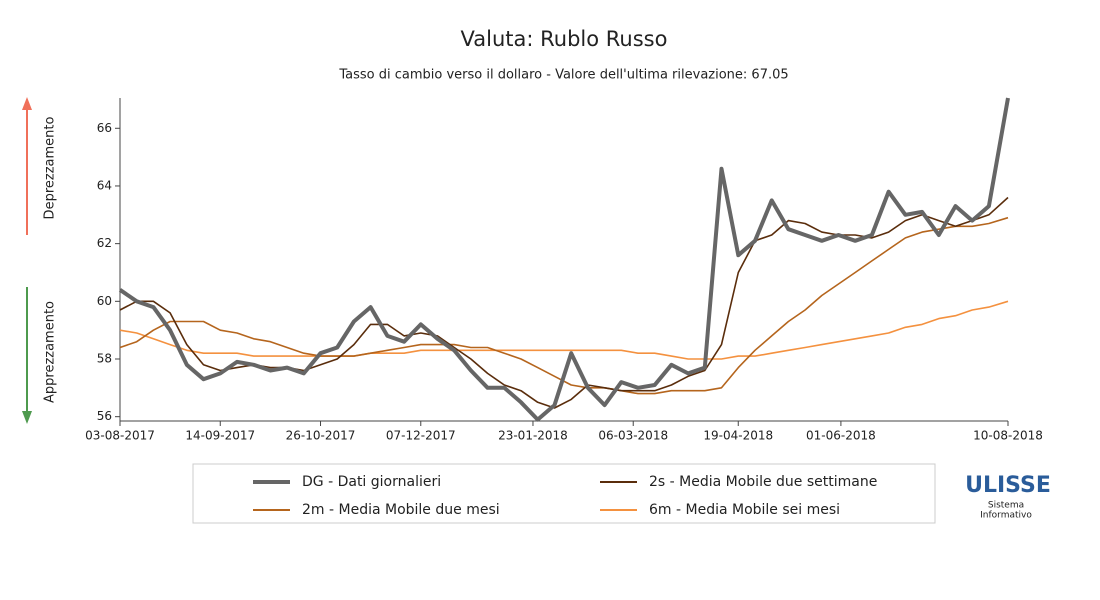  I want to click on x-tick-label: 26-10-2017, so click(321, 436).